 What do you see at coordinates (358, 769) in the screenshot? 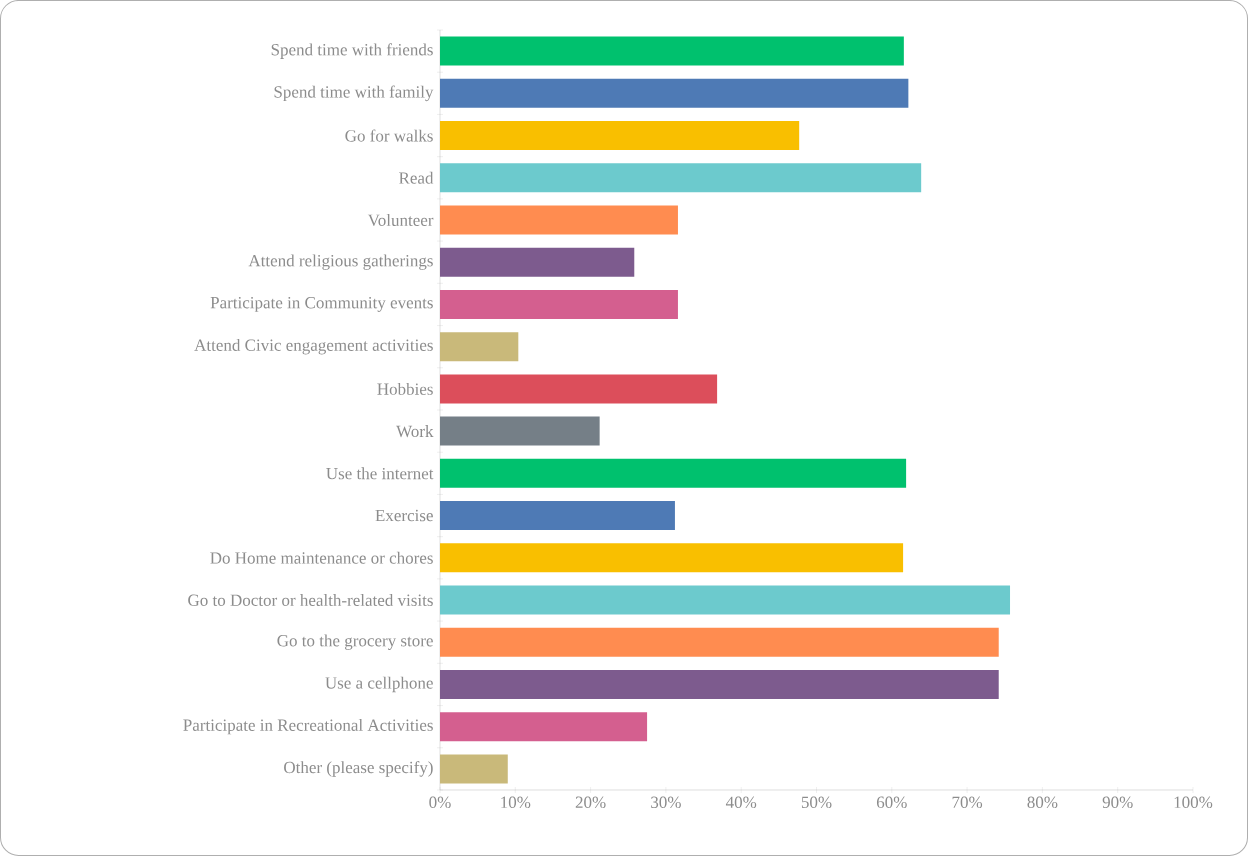
I see `y-tick-label: Other (please specify)` at bounding box center [358, 769].